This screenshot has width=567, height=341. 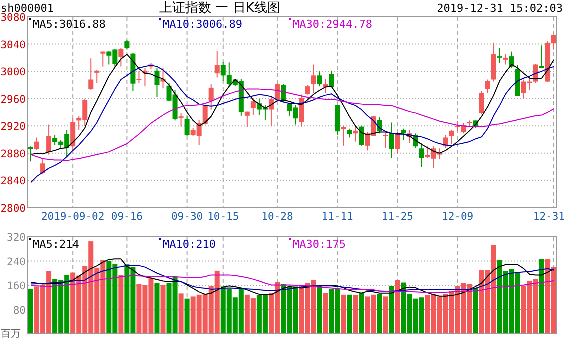 What do you see at coordinates (127, 217) in the screenshot?
I see `x-tick-label: 09-16` at bounding box center [127, 217].